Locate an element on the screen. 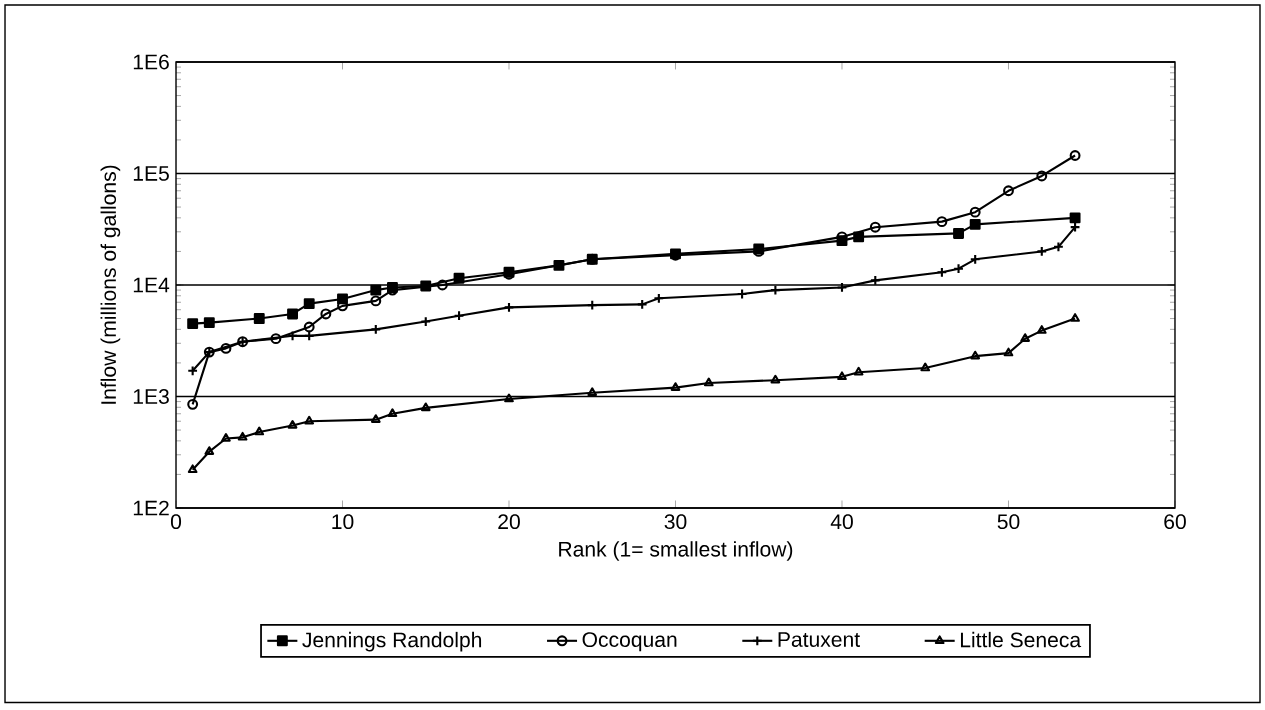 This screenshot has width=1265, height=710. x-tick-label: 50 is located at coordinates (1008, 522).